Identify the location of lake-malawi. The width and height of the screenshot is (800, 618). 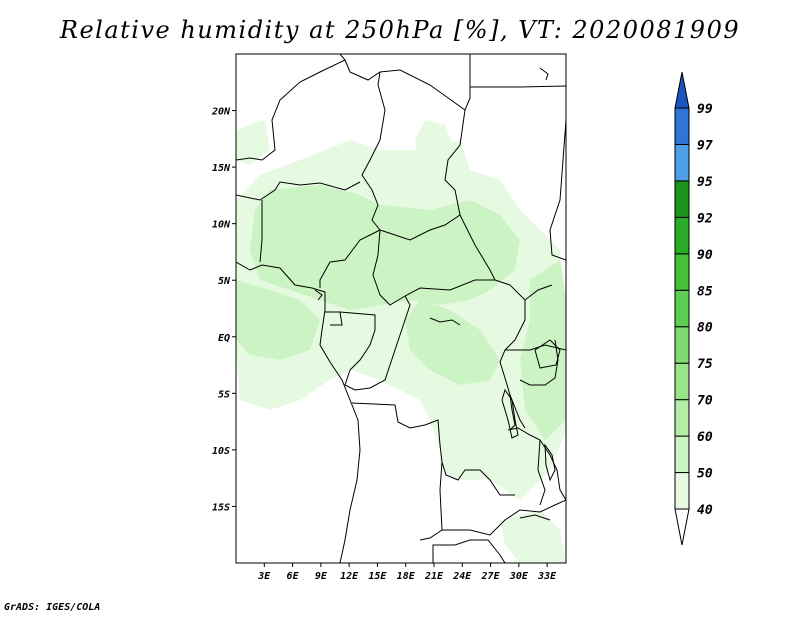
(550, 462).